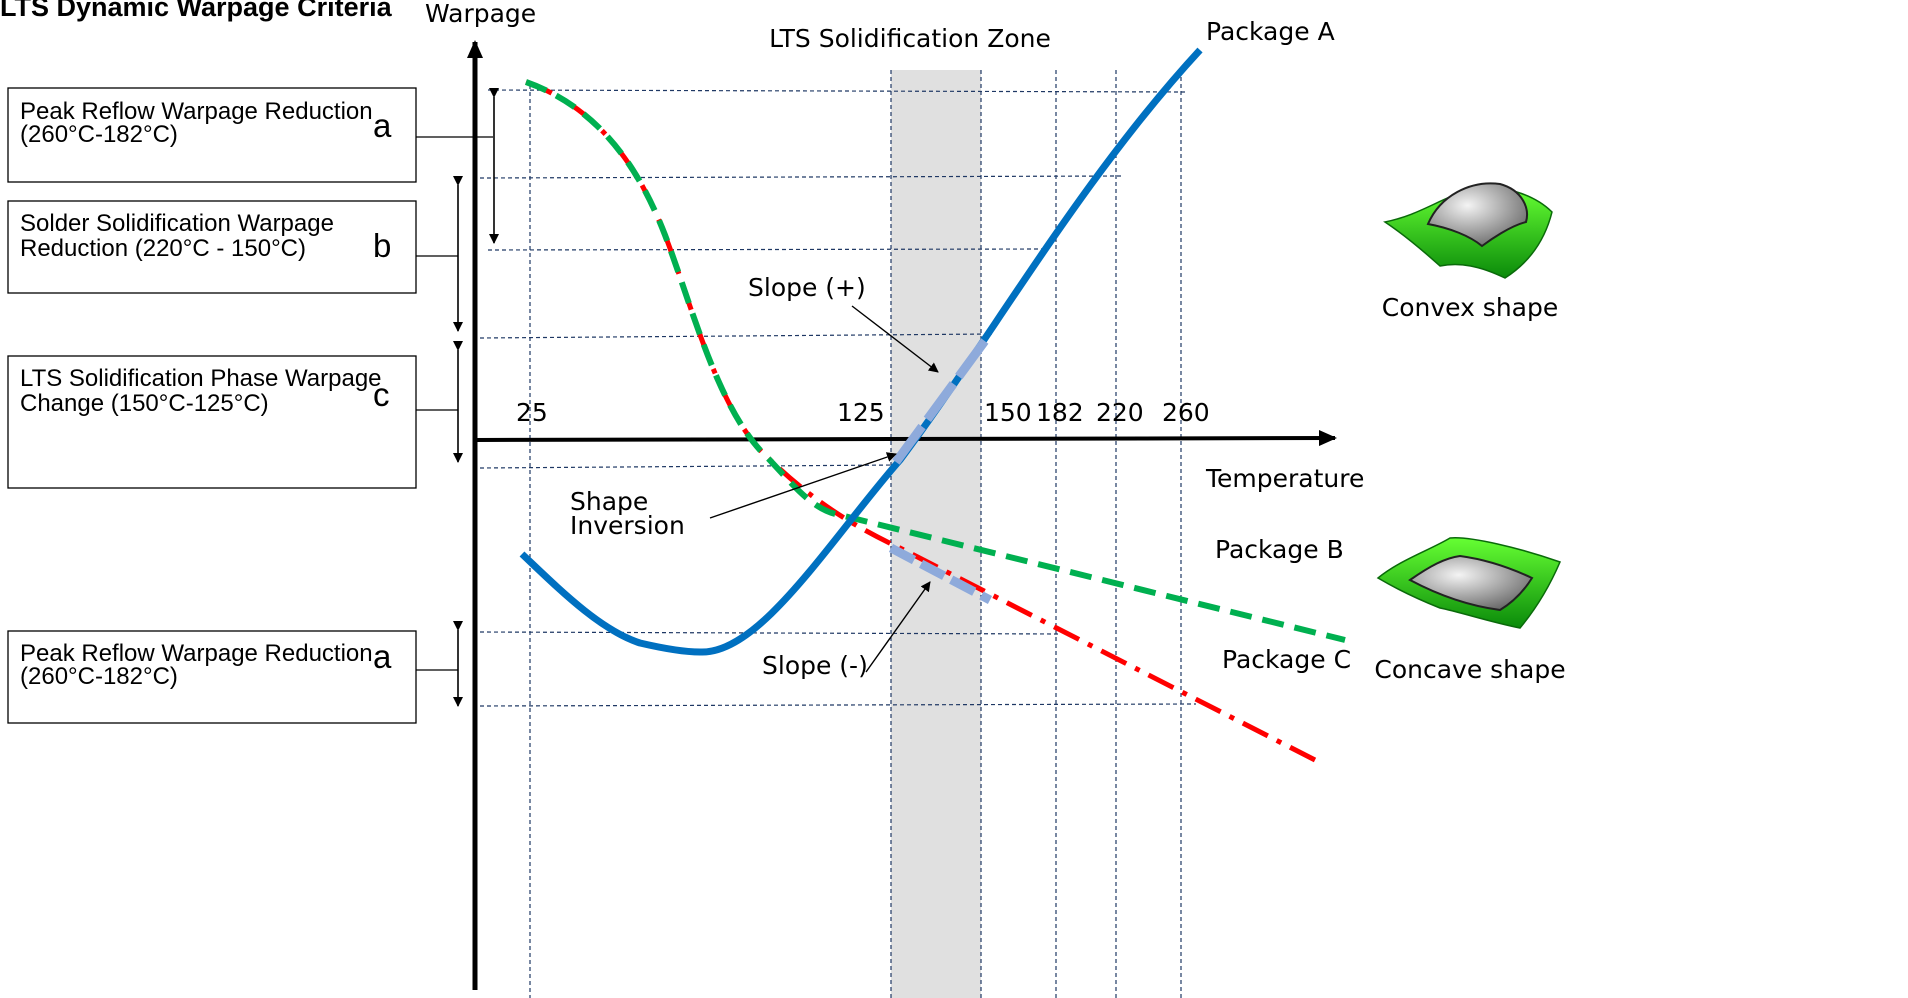 This screenshot has width=1908, height=998. I want to click on diagram-title: LTS Dynamic Warpage Criteria, so click(196, 11).